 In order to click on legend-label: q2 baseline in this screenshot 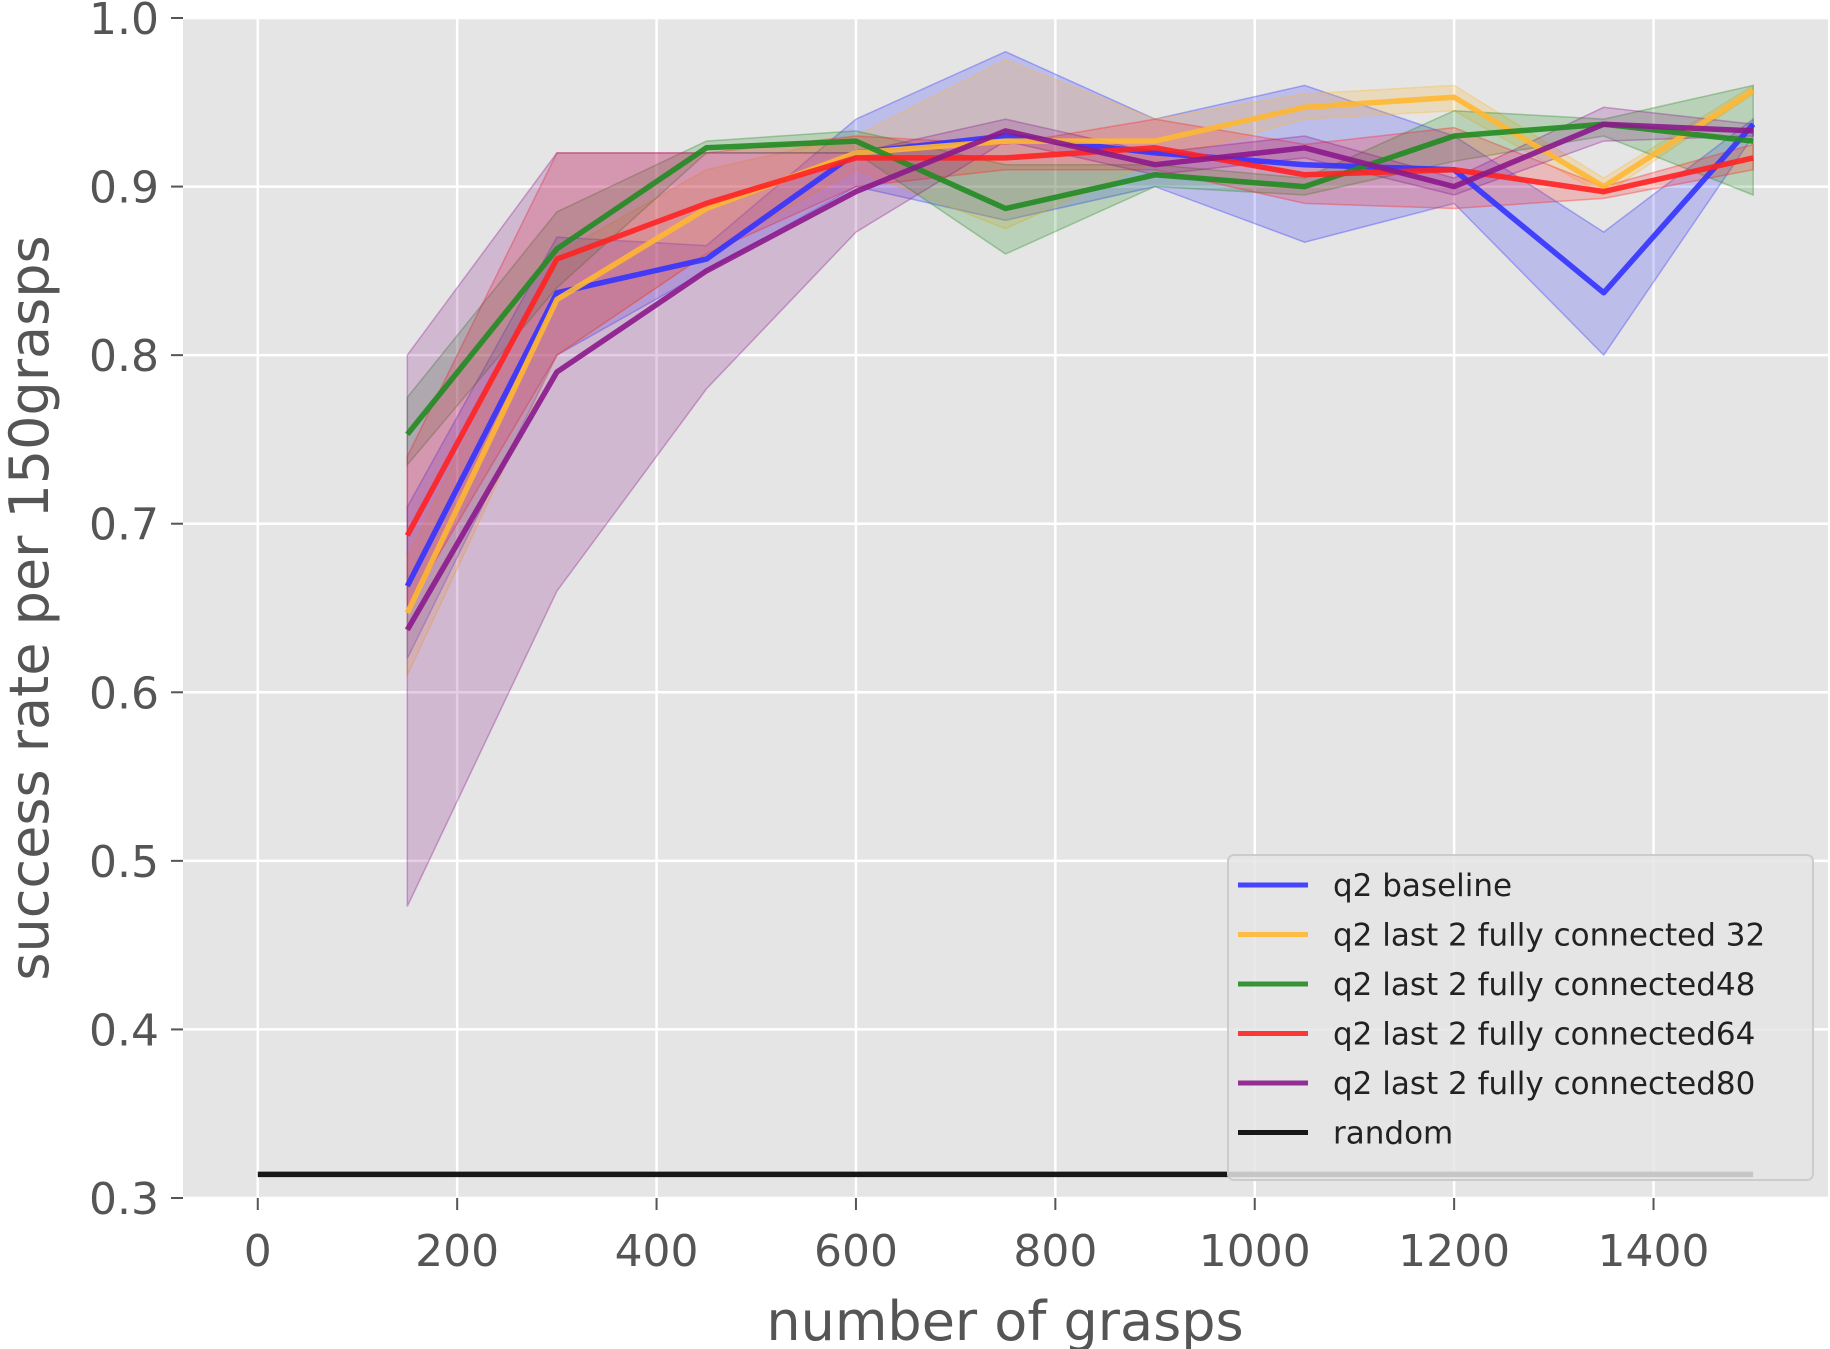, I will do `click(1422, 886)`.